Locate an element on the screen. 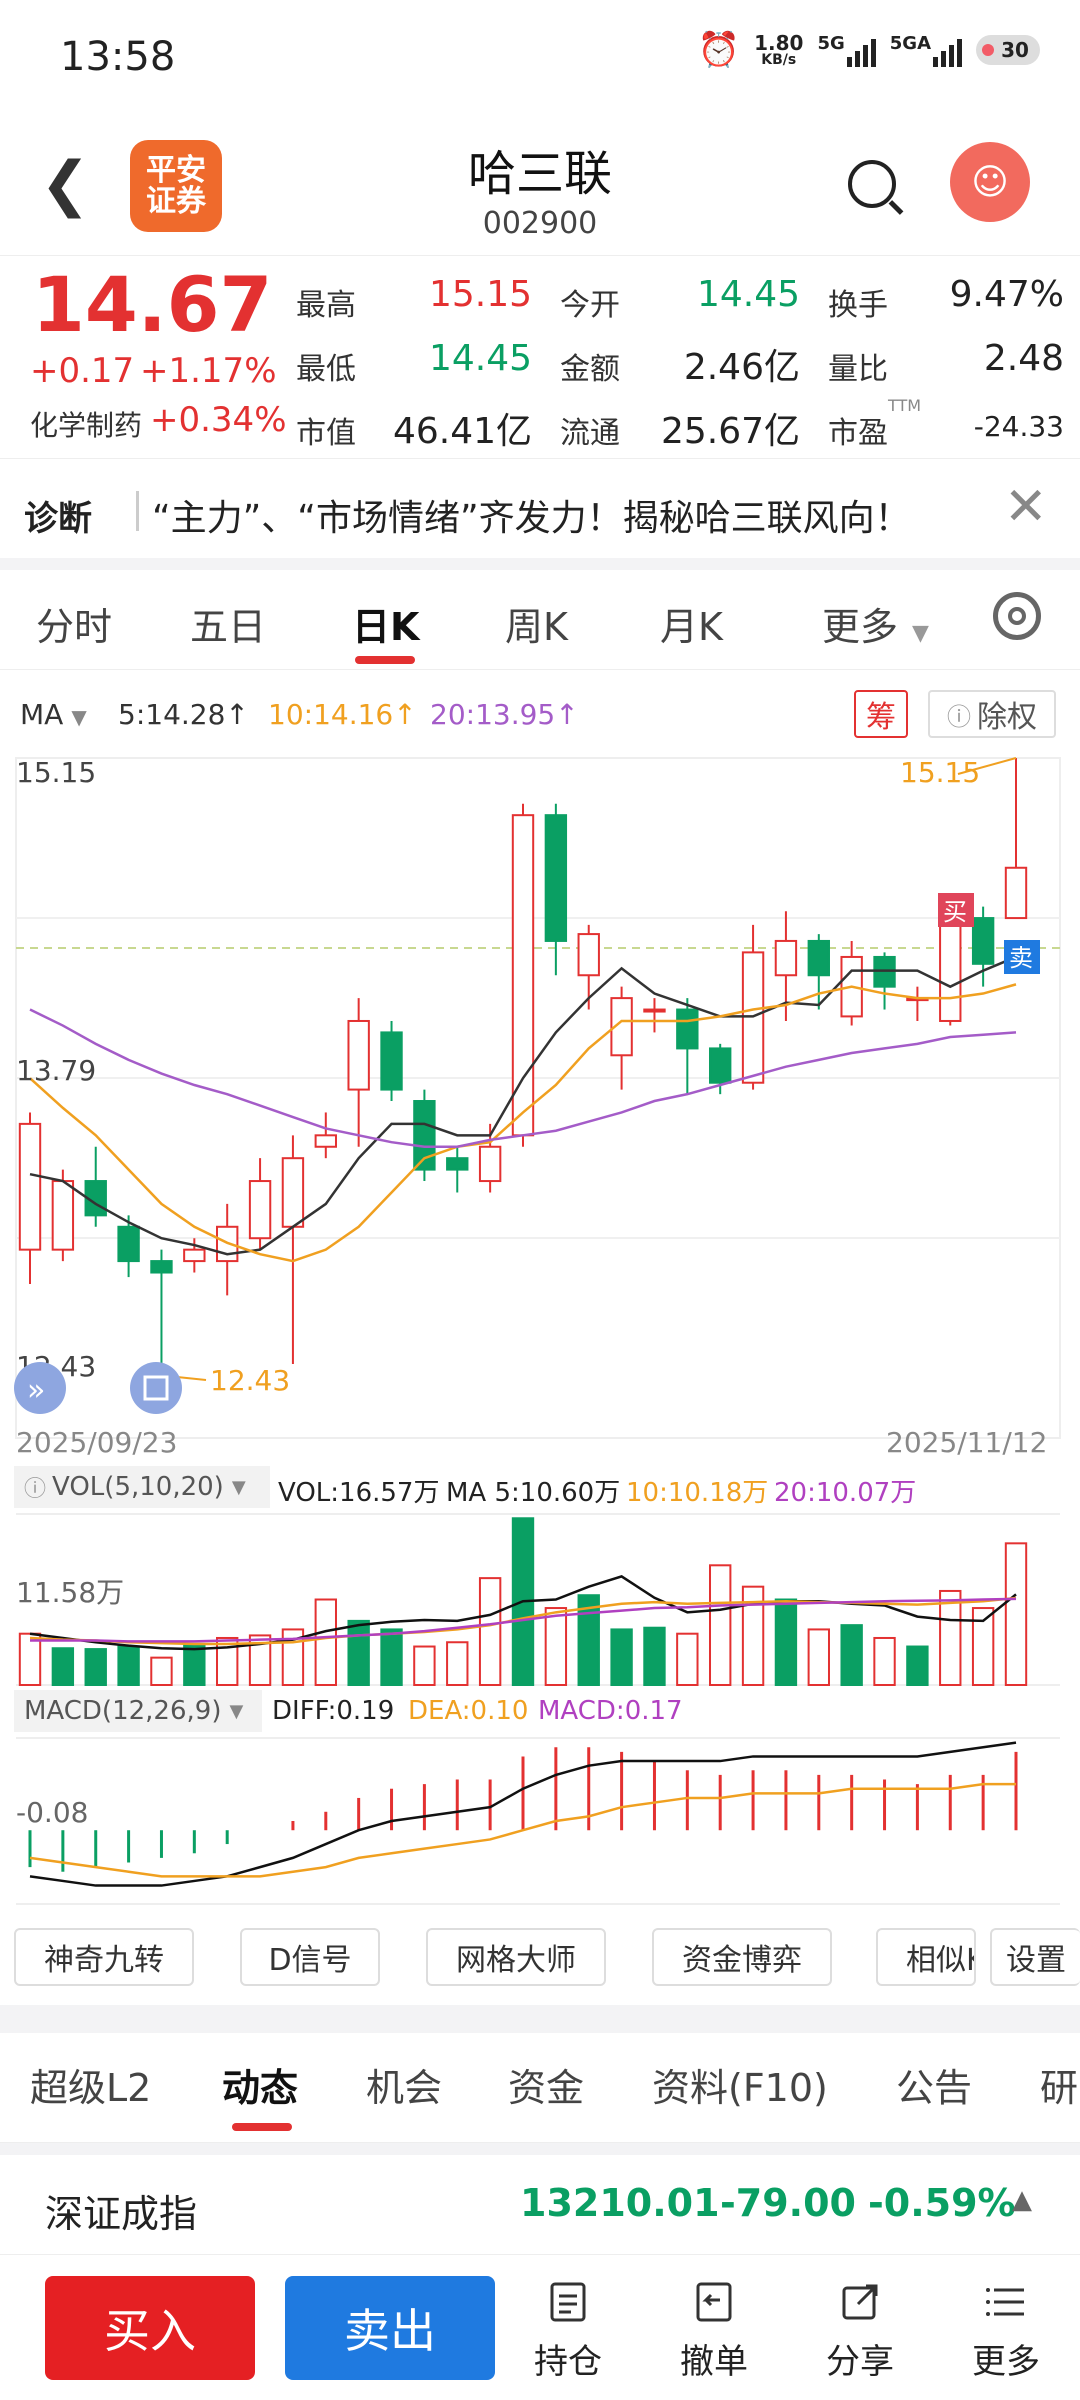 The image size is (1080, 2400). tab-weekly-k: 周K is located at coordinates (536, 627).